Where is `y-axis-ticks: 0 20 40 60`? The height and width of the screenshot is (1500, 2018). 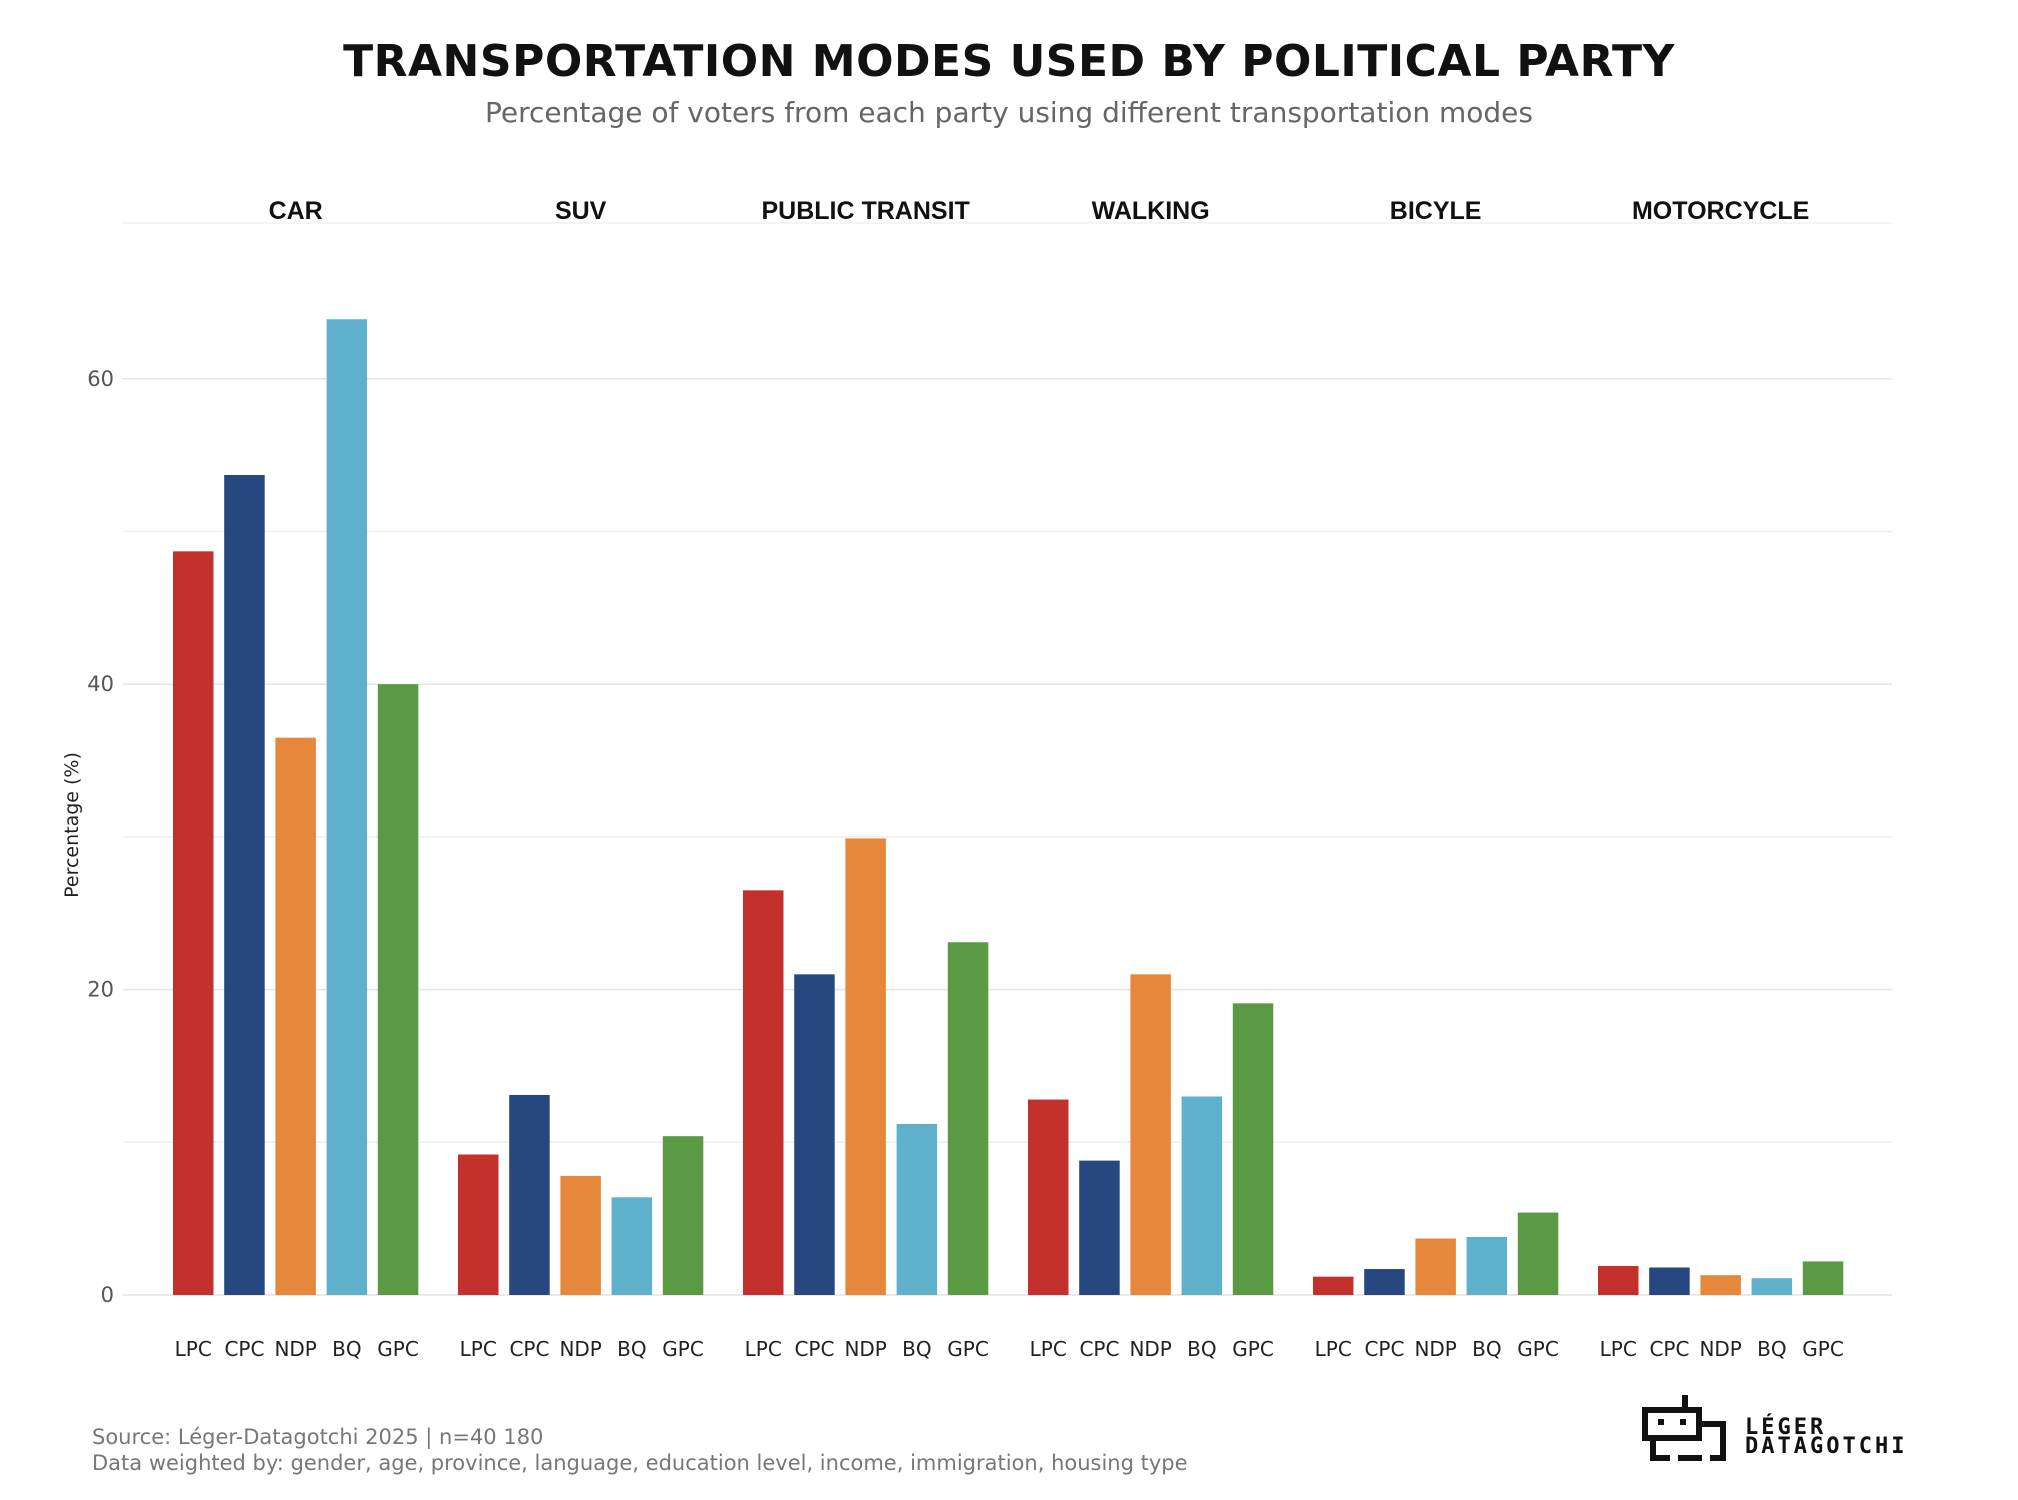
y-axis-ticks: 0 20 40 60 is located at coordinates (100, 837).